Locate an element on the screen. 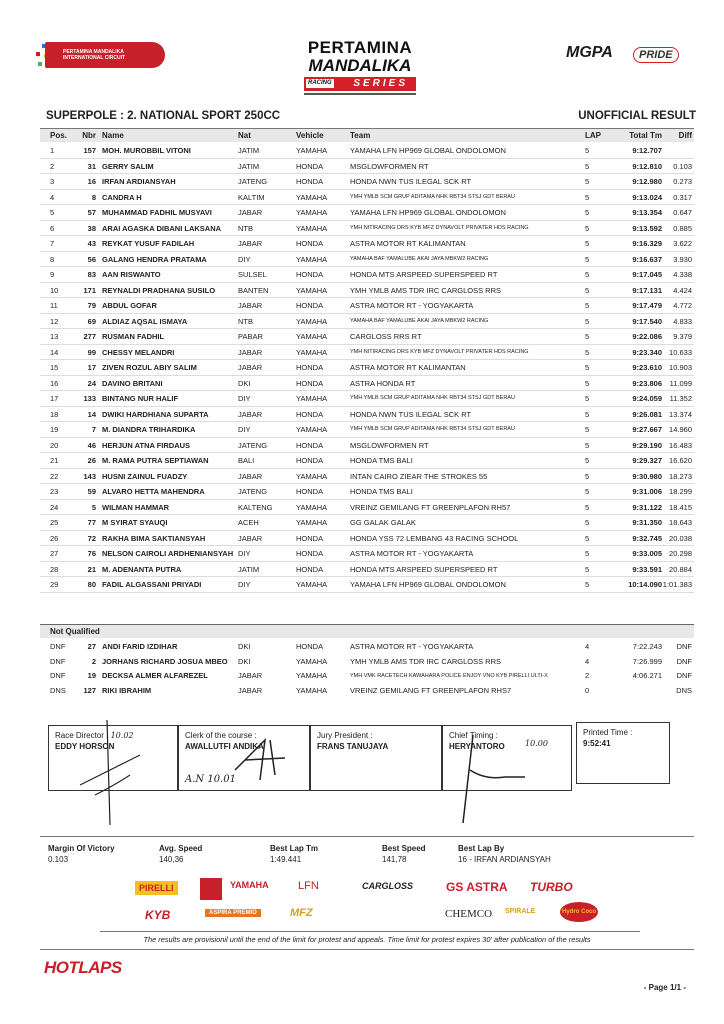  cell-position: 10 is located at coordinates (54, 290).